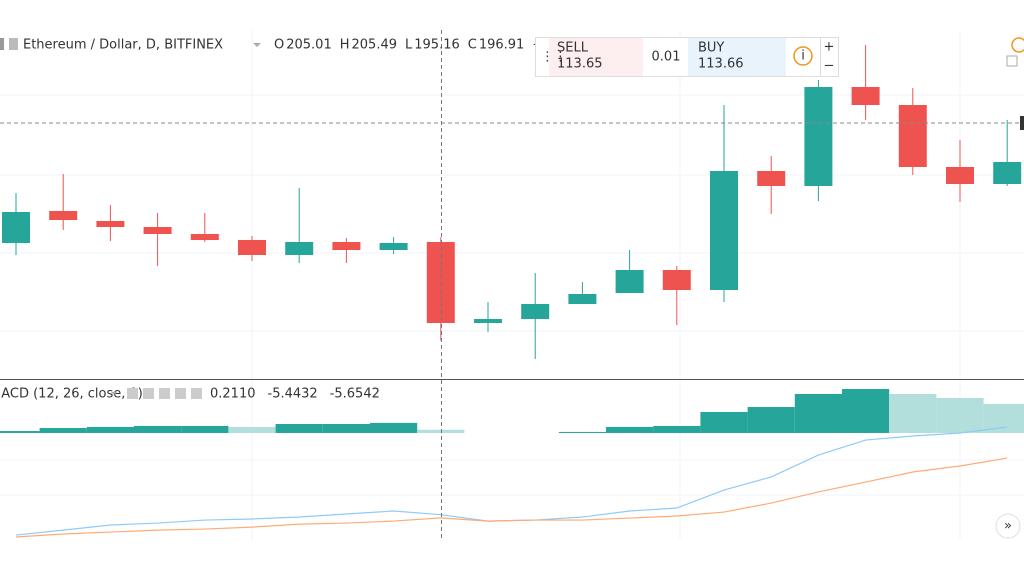  What do you see at coordinates (1022, 123) in the screenshot?
I see `price-marker` at bounding box center [1022, 123].